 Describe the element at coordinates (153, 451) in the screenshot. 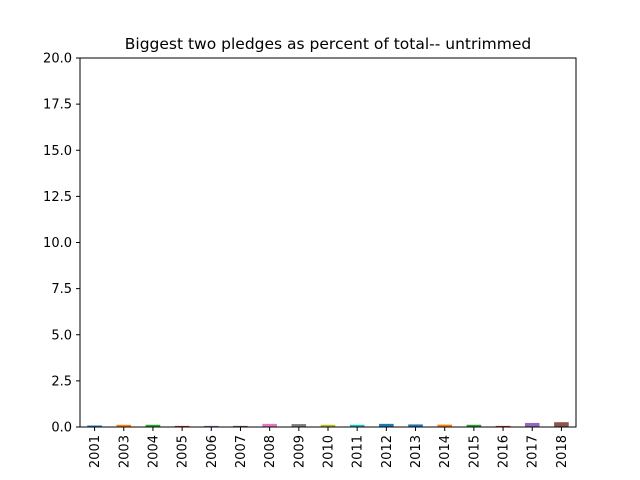

I see `x-tick-label: 2004` at that location.